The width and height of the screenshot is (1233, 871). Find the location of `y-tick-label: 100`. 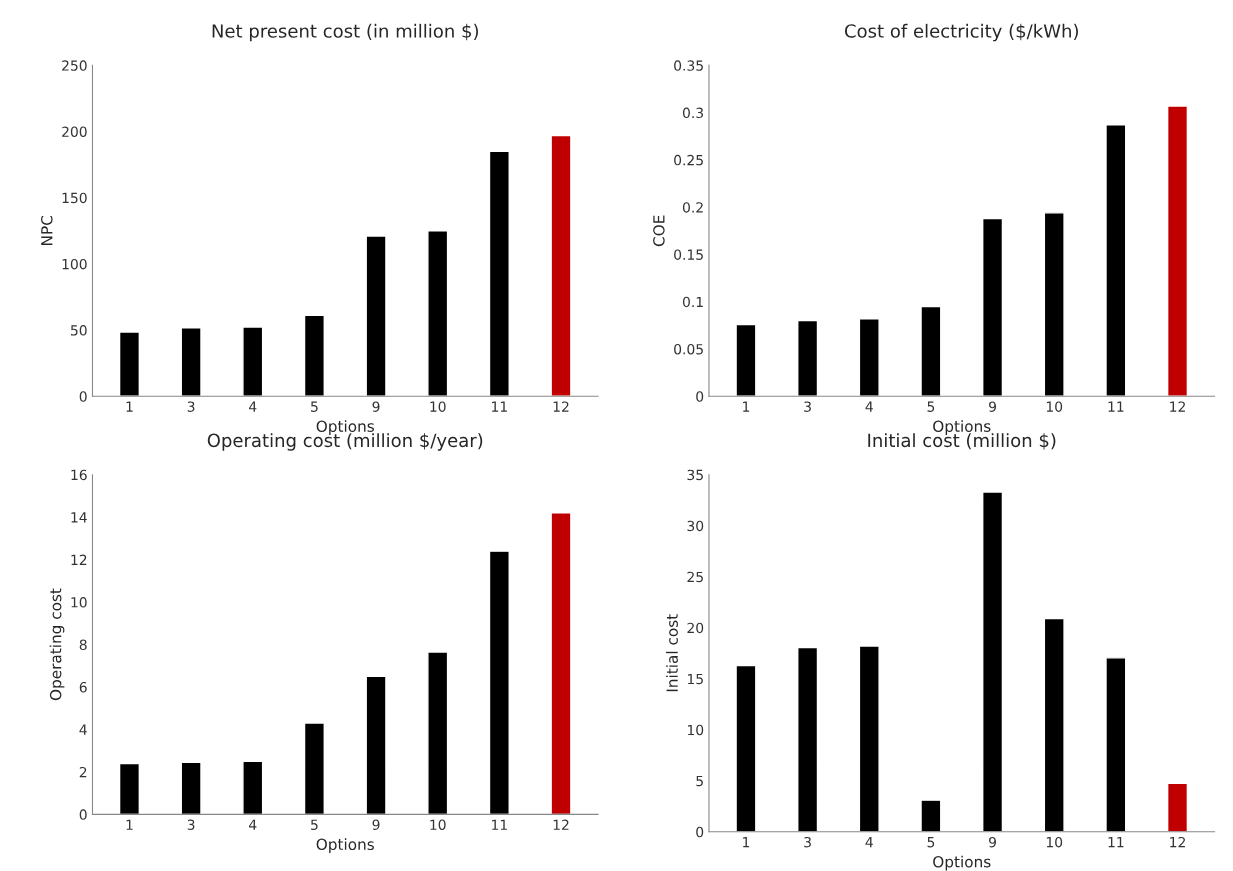

y-tick-label: 100 is located at coordinates (74, 264).